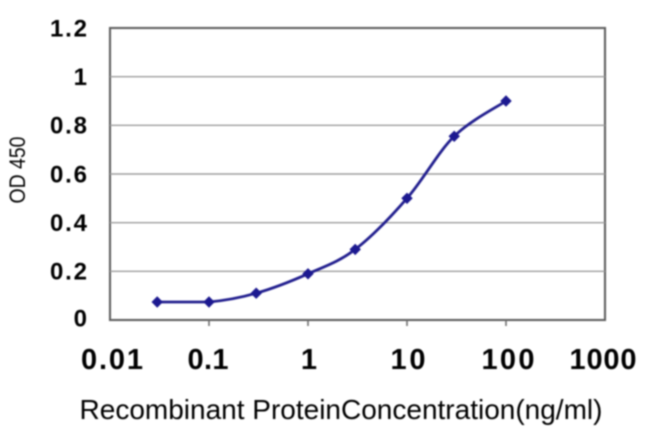  I want to click on svg-text: 100, so click(508, 360).